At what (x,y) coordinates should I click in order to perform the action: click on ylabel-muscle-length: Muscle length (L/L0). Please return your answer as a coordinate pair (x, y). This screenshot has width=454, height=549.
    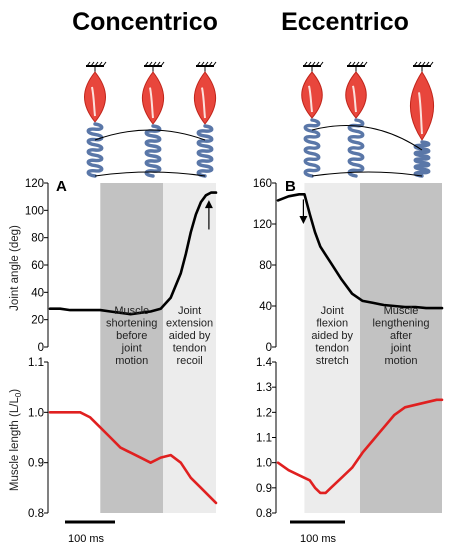
    Looking at the image, I should click on (16, 440).